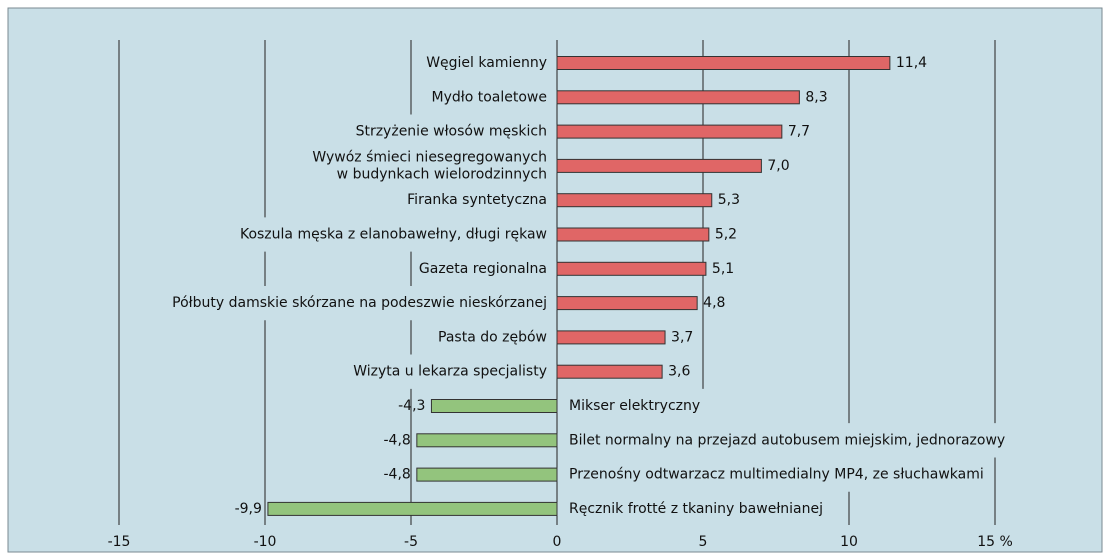 This screenshot has height=560, width=1111. What do you see at coordinates (714, 303) in the screenshot?
I see `value-label: 4,8` at bounding box center [714, 303].